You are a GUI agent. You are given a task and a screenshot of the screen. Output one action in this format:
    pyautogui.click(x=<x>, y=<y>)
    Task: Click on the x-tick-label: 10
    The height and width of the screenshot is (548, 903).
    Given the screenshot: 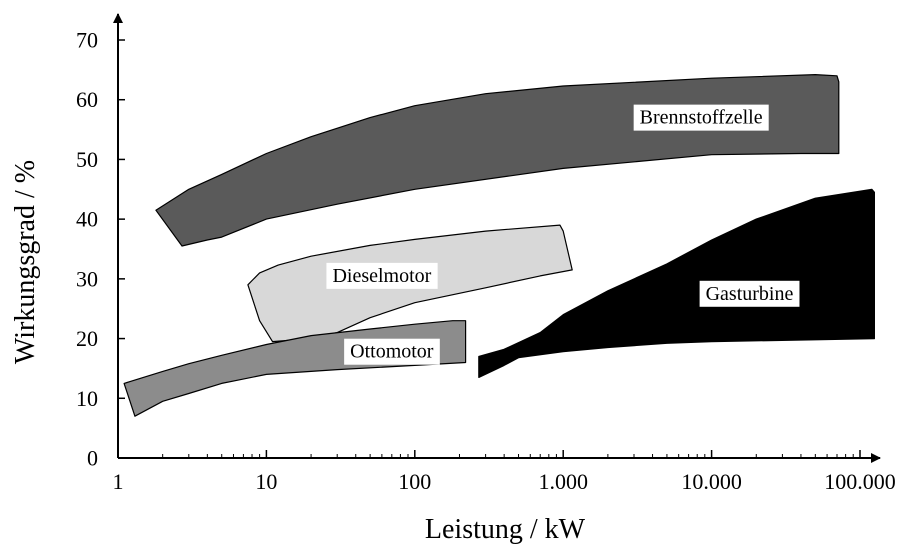 What is the action you would take?
    pyautogui.click(x=266, y=481)
    